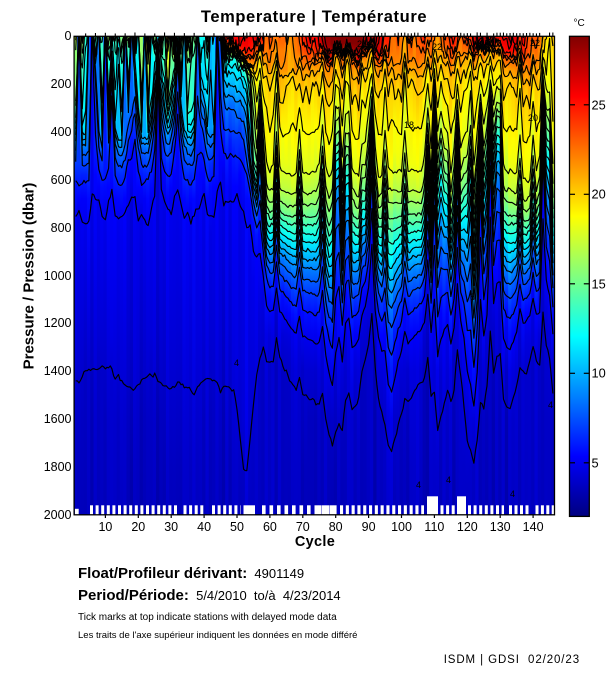 This screenshot has width=611, height=680. What do you see at coordinates (409, 125) in the screenshot?
I see `svg-text: 18` at bounding box center [409, 125].